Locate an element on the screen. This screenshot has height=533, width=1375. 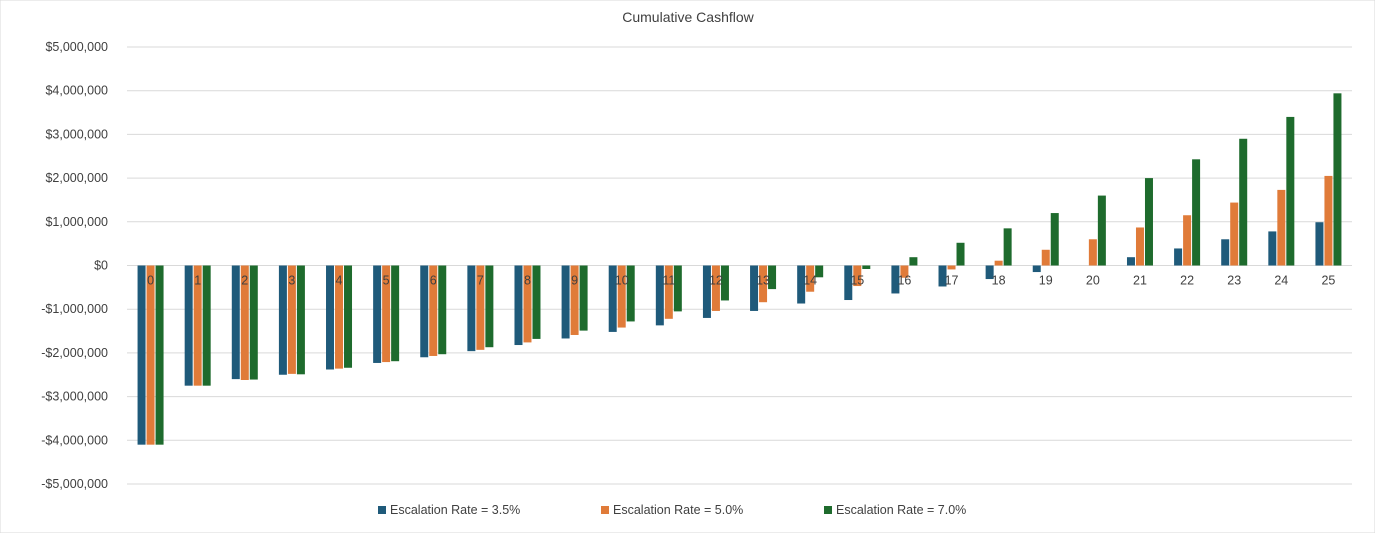
bar-escalation-rate-7-0--20 is located at coordinates (1101, 230).